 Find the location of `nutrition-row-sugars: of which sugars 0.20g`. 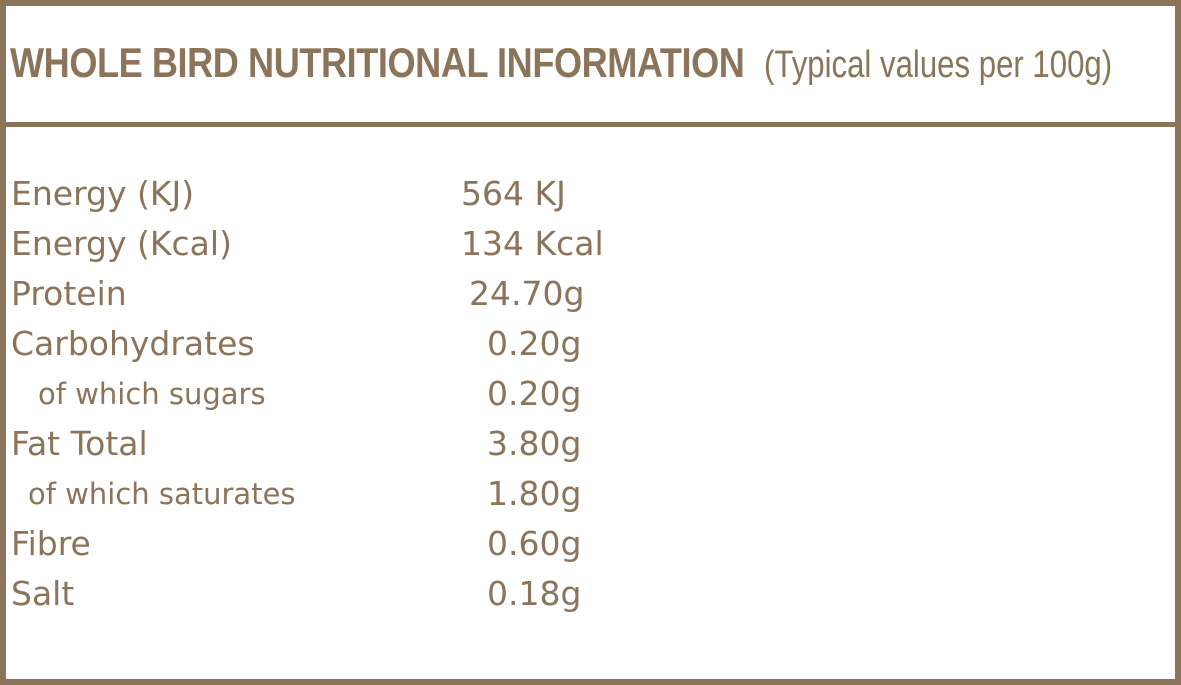

nutrition-row-sugars: of which sugars 0.20g is located at coordinates (590, 394).